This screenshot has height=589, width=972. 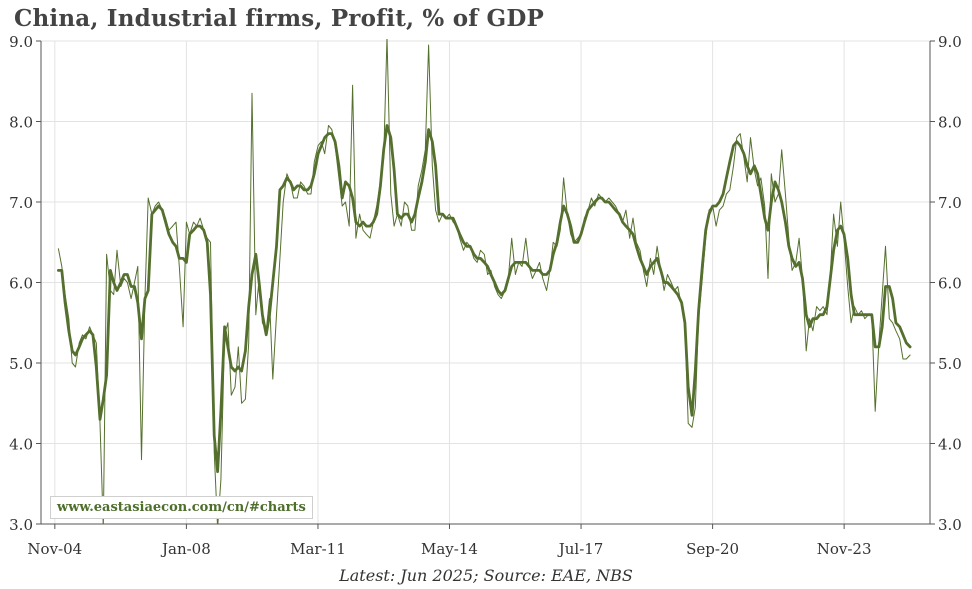 What do you see at coordinates (950, 203) in the screenshot?
I see `y-tick-label-right: 7.0` at bounding box center [950, 203].